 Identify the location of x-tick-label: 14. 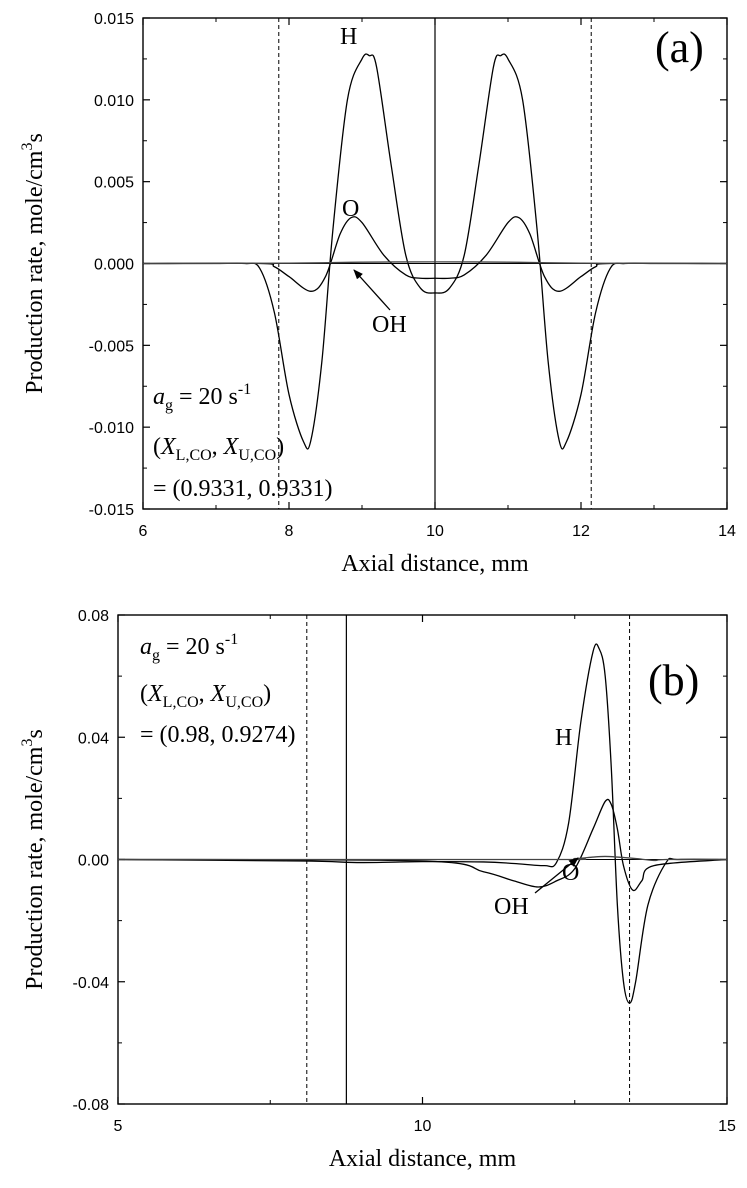
(727, 531).